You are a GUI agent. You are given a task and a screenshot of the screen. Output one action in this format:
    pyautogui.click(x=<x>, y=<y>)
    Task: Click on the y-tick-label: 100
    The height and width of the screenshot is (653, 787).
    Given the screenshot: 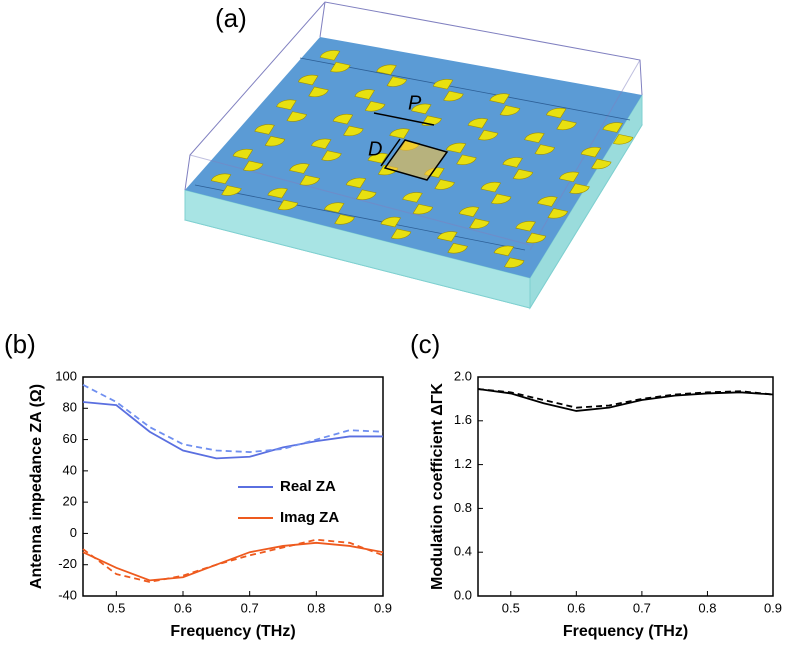 What is the action you would take?
    pyautogui.click(x=66, y=375)
    